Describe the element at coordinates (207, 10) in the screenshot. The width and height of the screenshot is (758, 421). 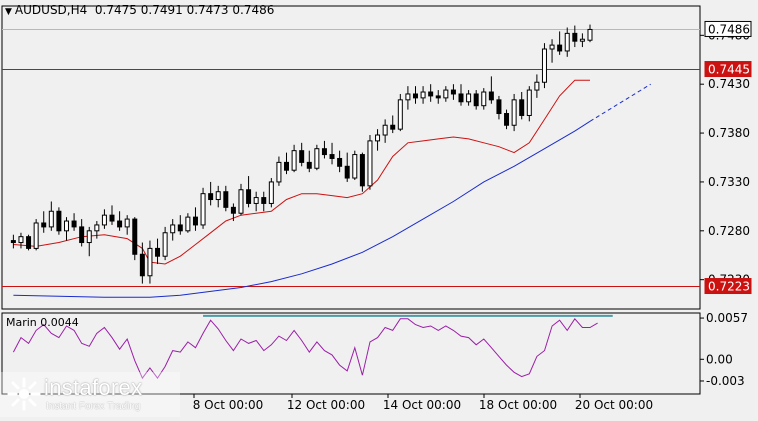
I see `ohlc-low: 0.7473` at that location.